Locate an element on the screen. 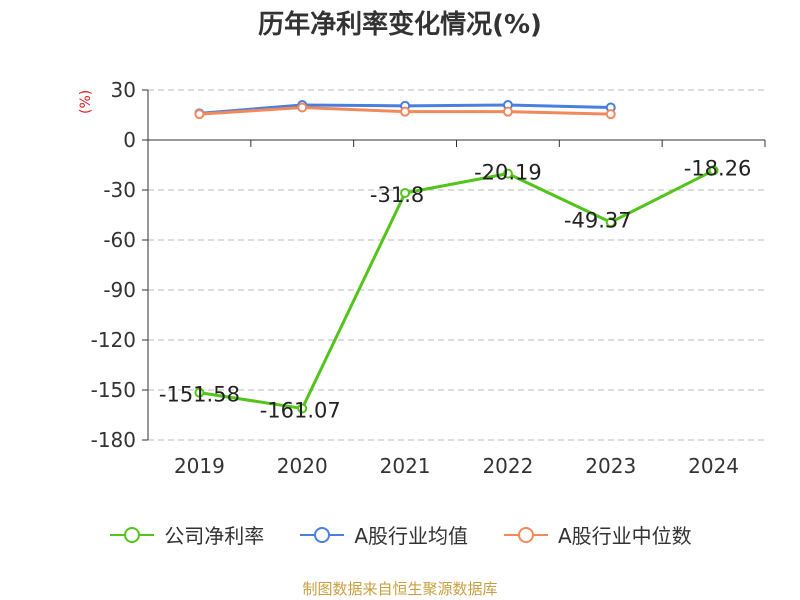 This screenshot has height=600, width=800. data-label: -31.8 is located at coordinates (397, 195).